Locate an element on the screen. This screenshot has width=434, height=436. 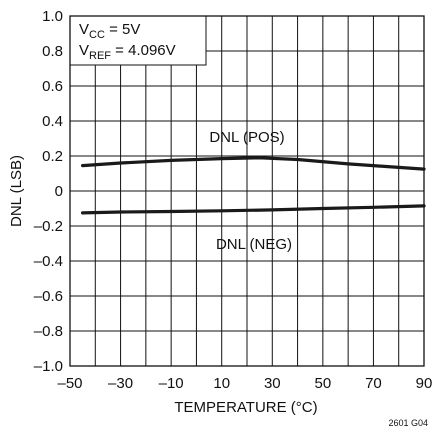
y-axis-title: DNL (LSB) is located at coordinates (16, 191).